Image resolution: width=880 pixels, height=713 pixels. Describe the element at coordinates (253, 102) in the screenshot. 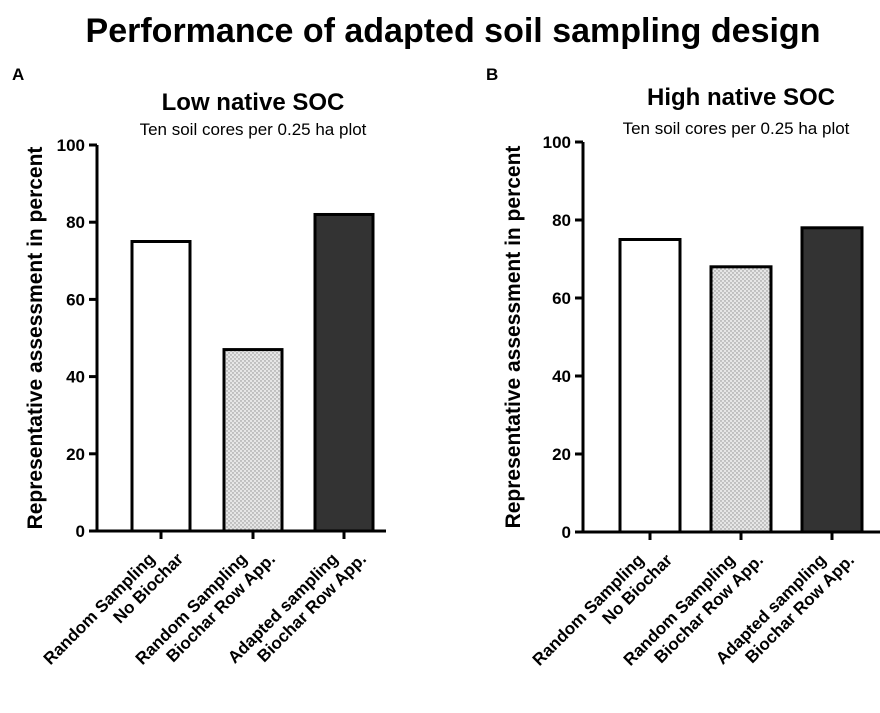

I see `panel-title: Low native SOC` at that location.